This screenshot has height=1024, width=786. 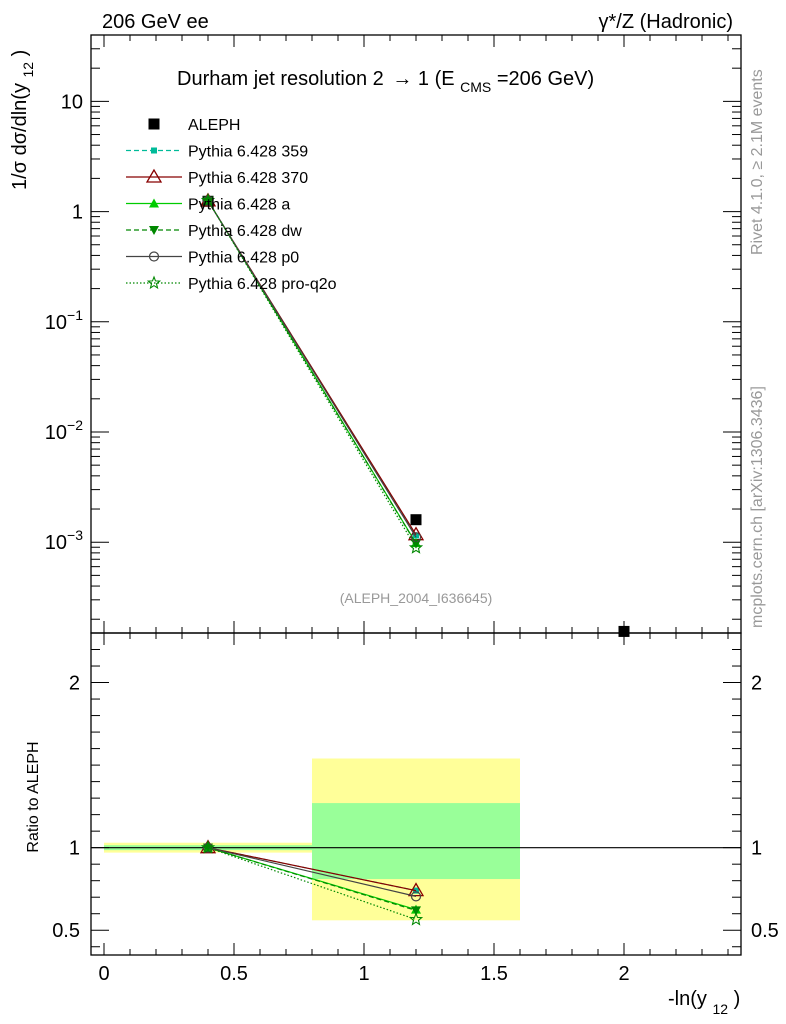 What do you see at coordinates (75, 315) in the screenshot?
I see `y-tick-exponent: −1` at bounding box center [75, 315].